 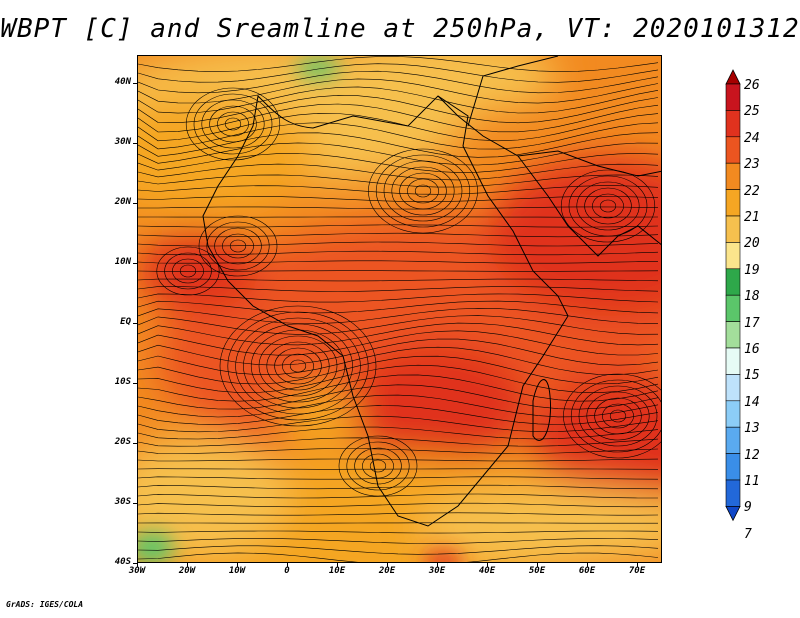 What do you see at coordinates (752, 191) in the screenshot?
I see `colorbar-label: 22` at bounding box center [752, 191].